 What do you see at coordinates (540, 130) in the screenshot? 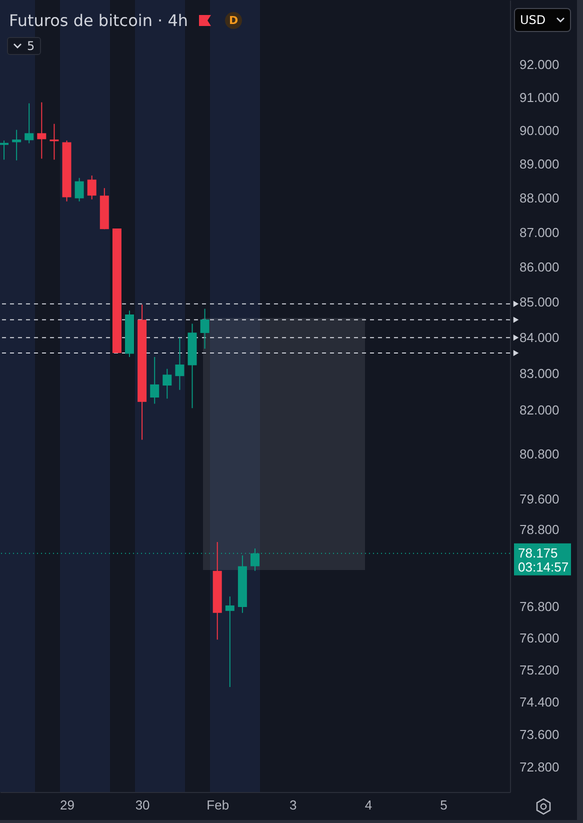
I see `y-tick-label: 90.000` at bounding box center [540, 130].